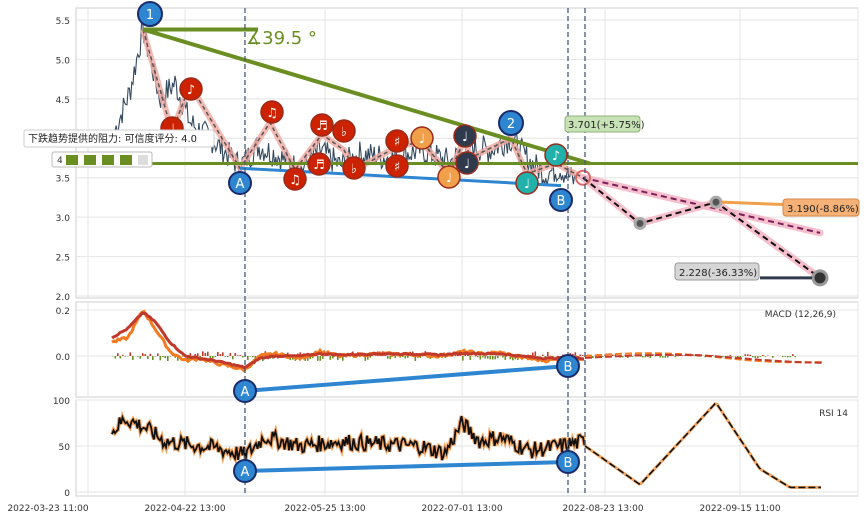  Describe the element at coordinates (640, 223) in the screenshot. I see `projection-point` at that location.